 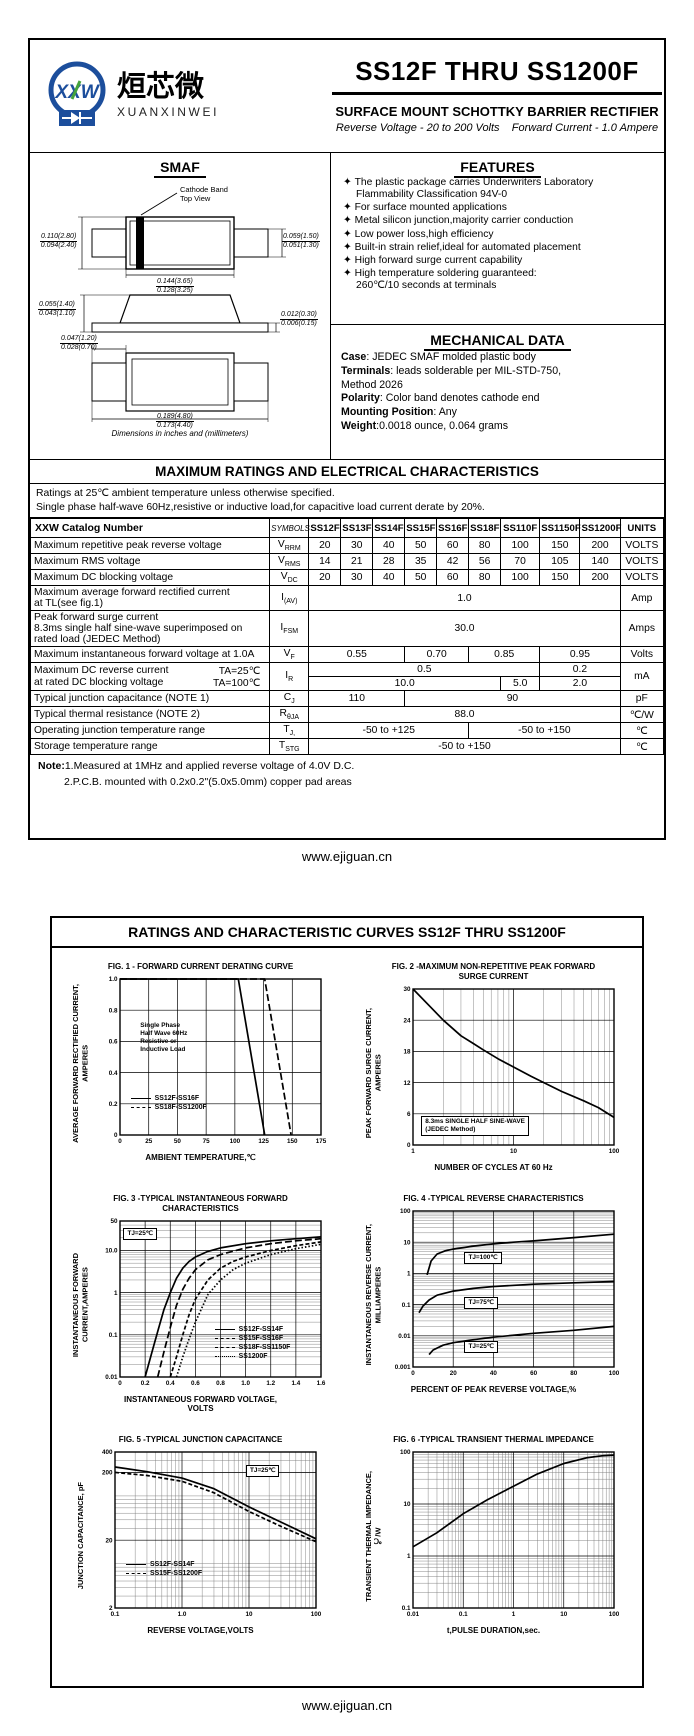 What do you see at coordinates (403, 1367) in the screenshot?
I see `svg-text: 0.001` at bounding box center [403, 1367].